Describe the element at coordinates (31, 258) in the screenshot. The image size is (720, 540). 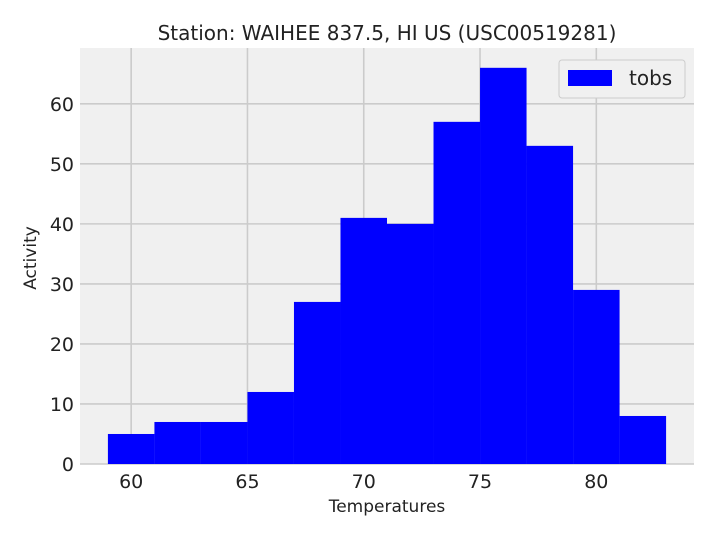
I see `y-axis-title: Activity` at that location.